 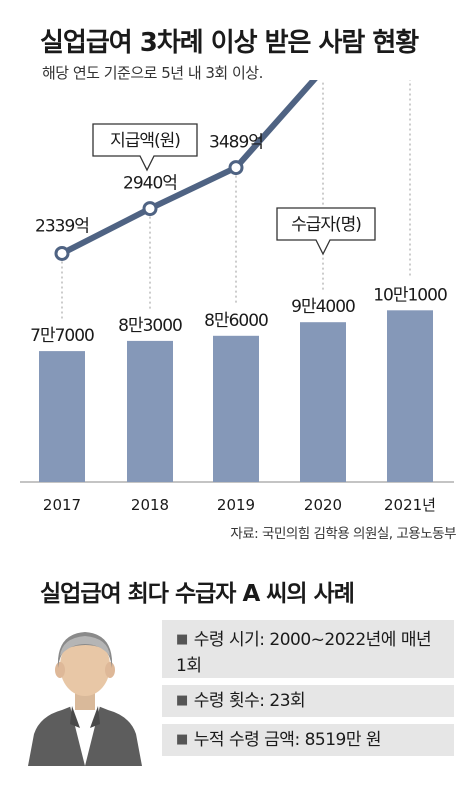 What do you see at coordinates (229, 43) in the screenshot?
I see `page-title: 실업급여 3차례 이상 받은 사람 현황` at bounding box center [229, 43].